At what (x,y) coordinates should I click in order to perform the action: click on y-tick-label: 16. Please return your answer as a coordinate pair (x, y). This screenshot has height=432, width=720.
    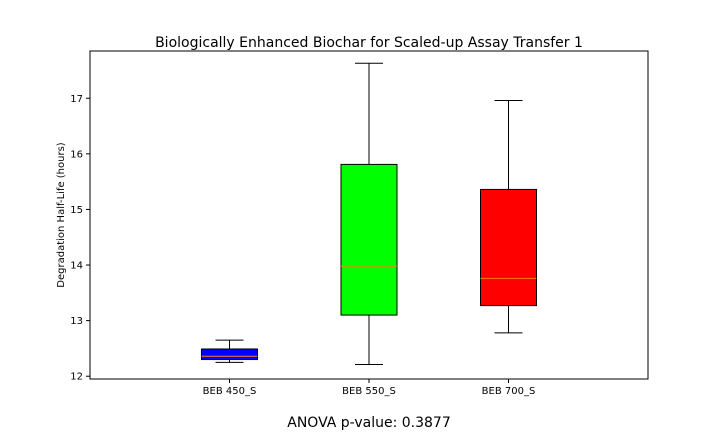
    Looking at the image, I should click on (76, 154).